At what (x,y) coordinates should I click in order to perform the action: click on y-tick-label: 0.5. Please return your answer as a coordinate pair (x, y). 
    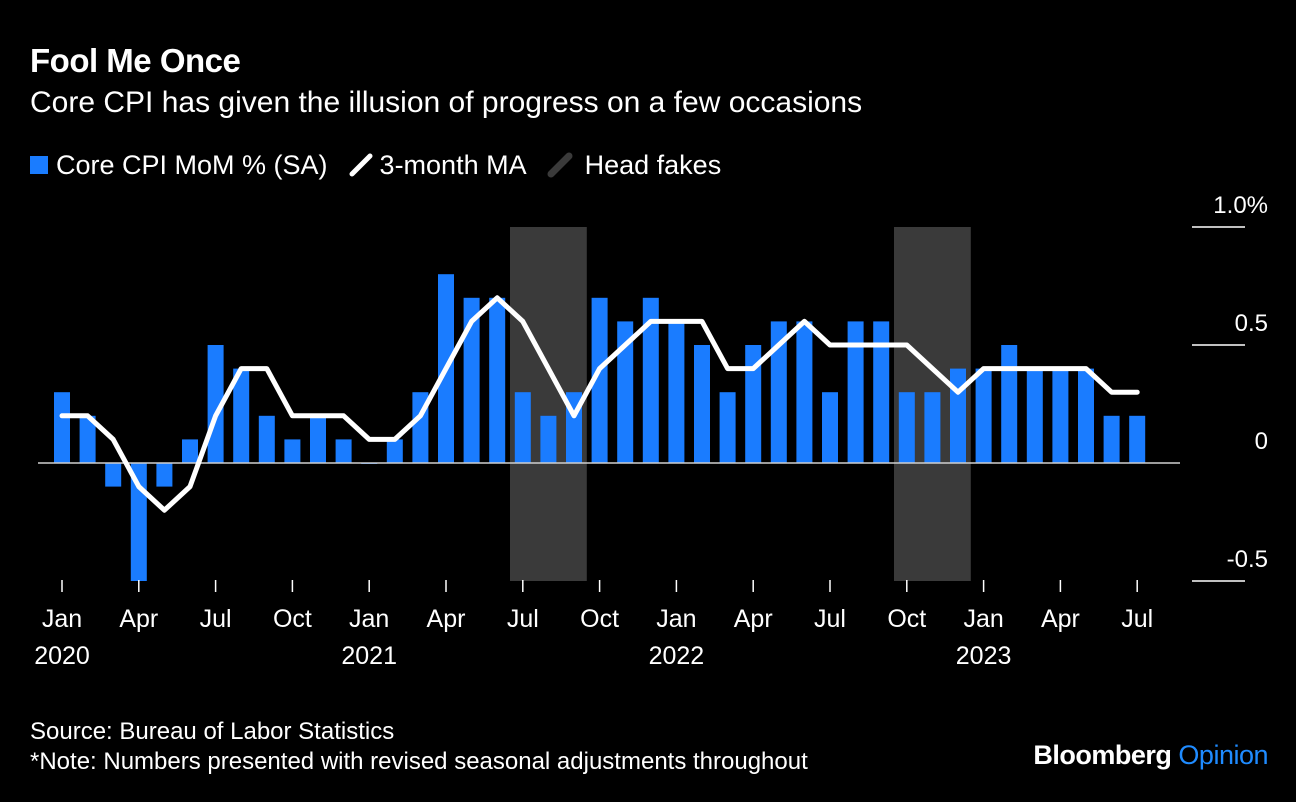
    Looking at the image, I should click on (1251, 323).